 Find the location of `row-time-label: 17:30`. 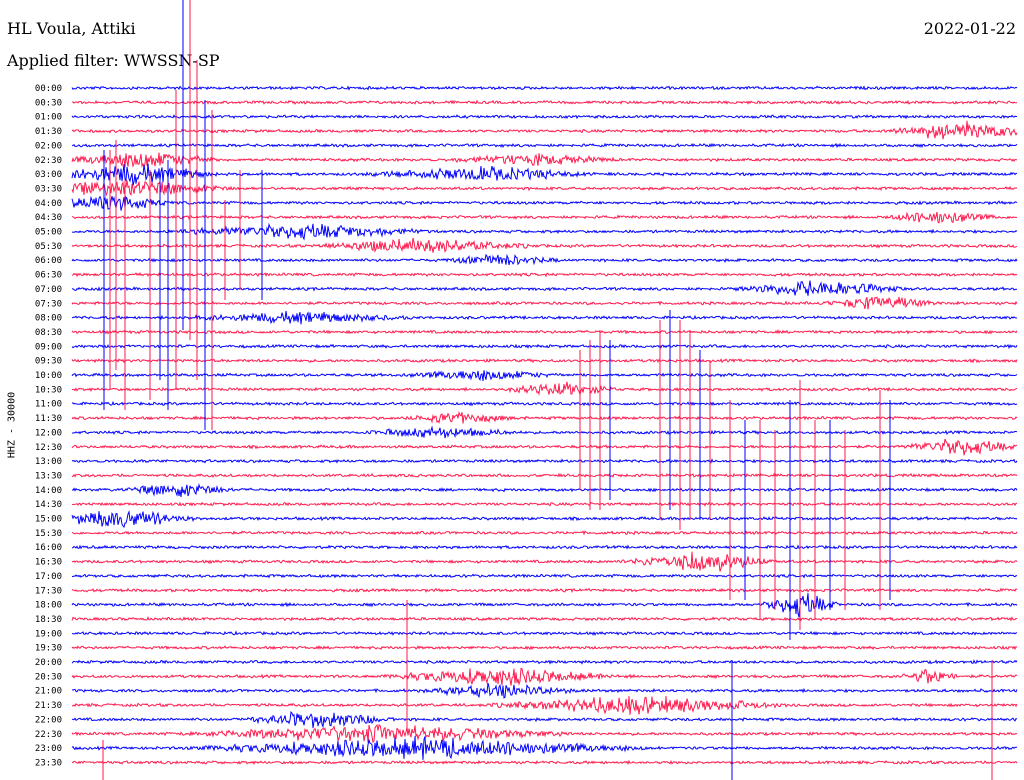

row-time-label: 17:30 is located at coordinates (48, 591).